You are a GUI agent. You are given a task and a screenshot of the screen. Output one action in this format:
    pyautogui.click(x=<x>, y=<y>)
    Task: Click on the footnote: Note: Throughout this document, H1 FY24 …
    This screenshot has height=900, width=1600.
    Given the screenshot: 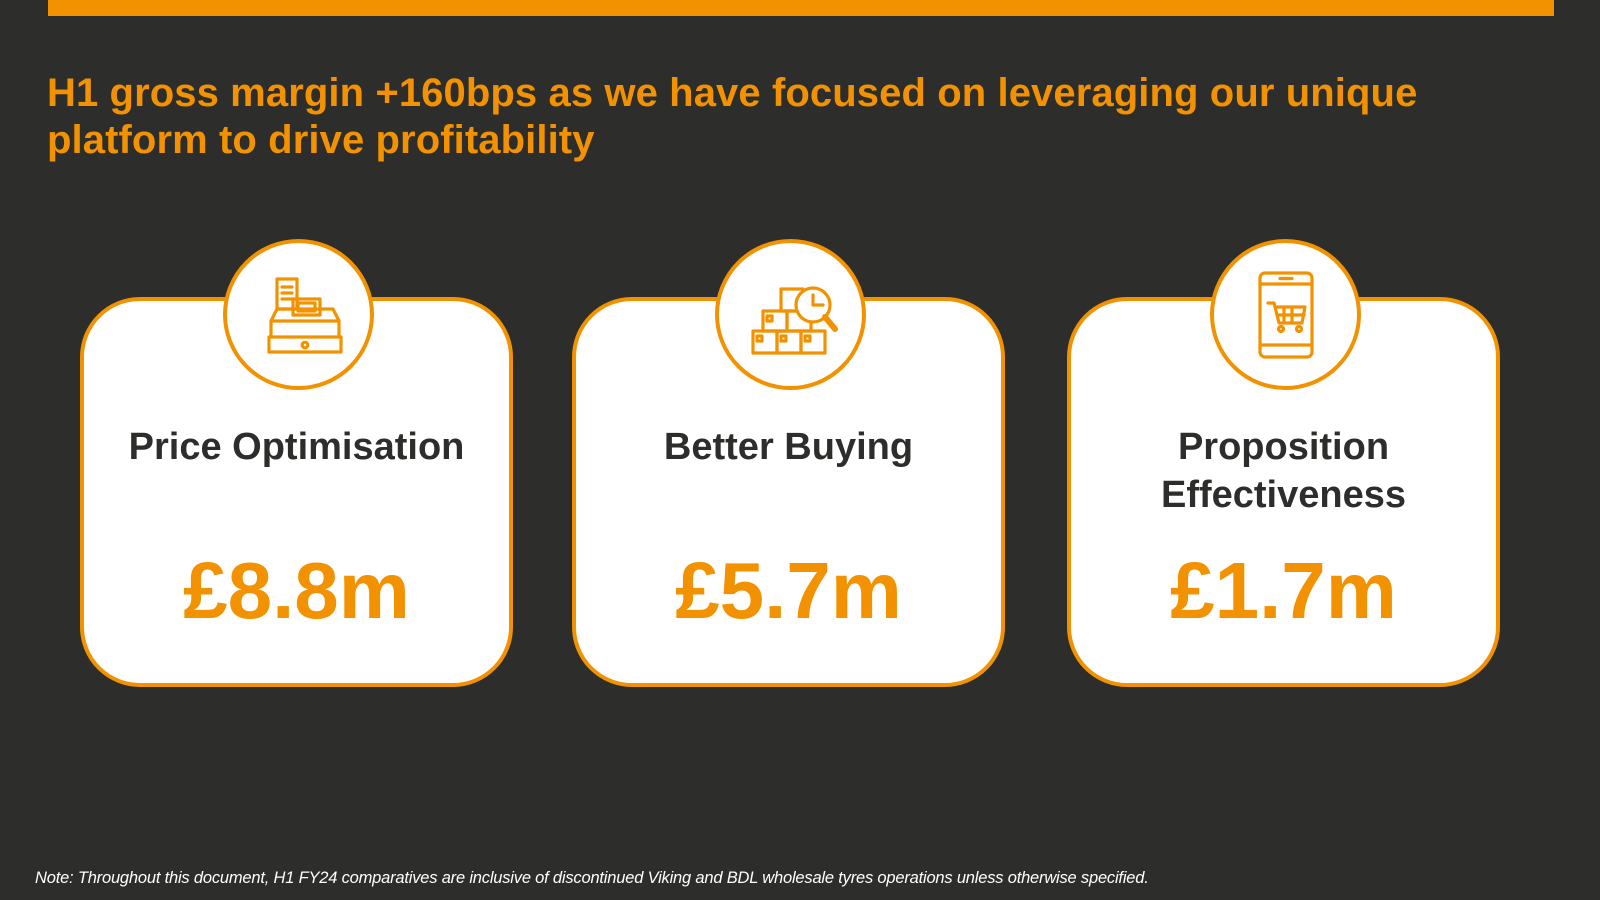 What is the action you would take?
    pyautogui.click(x=592, y=878)
    